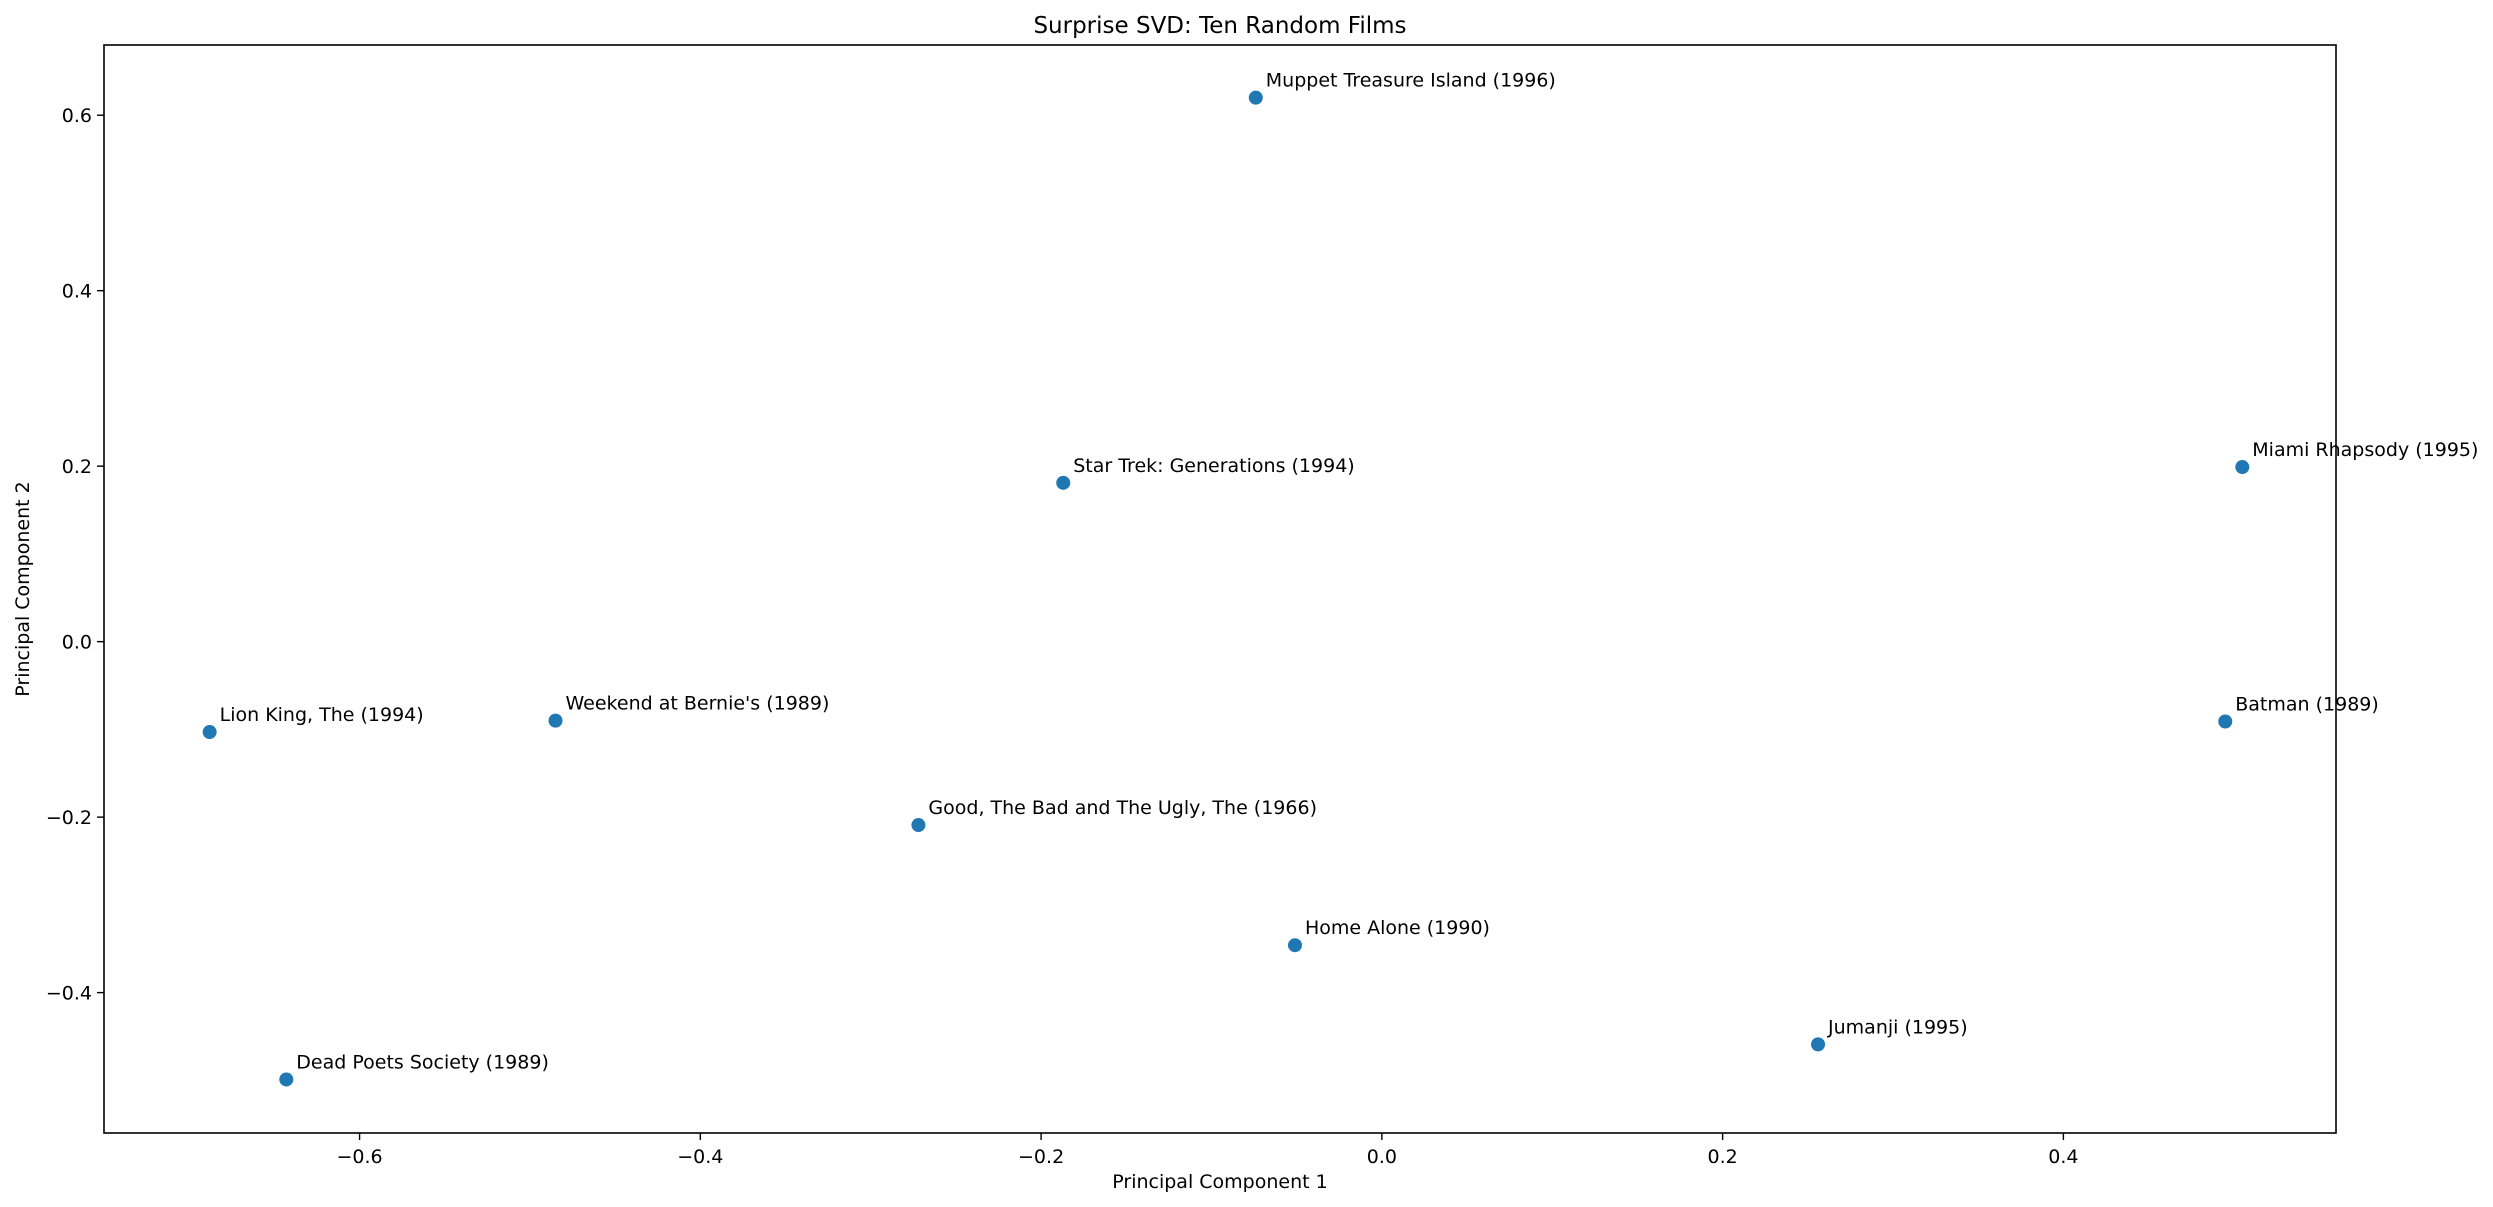  Describe the element at coordinates (1041, 1157) in the screenshot. I see `x-tick-label: −0.2` at that location.